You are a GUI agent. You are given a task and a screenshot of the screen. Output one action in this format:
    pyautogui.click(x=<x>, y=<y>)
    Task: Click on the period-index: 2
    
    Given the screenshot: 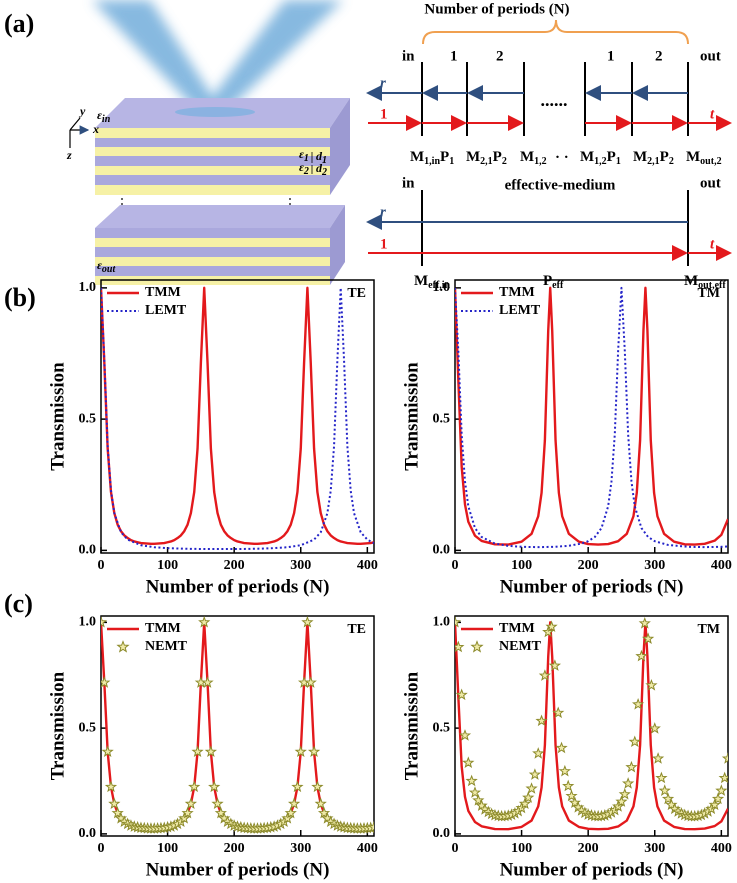 What is the action you would take?
    pyautogui.click(x=659, y=56)
    